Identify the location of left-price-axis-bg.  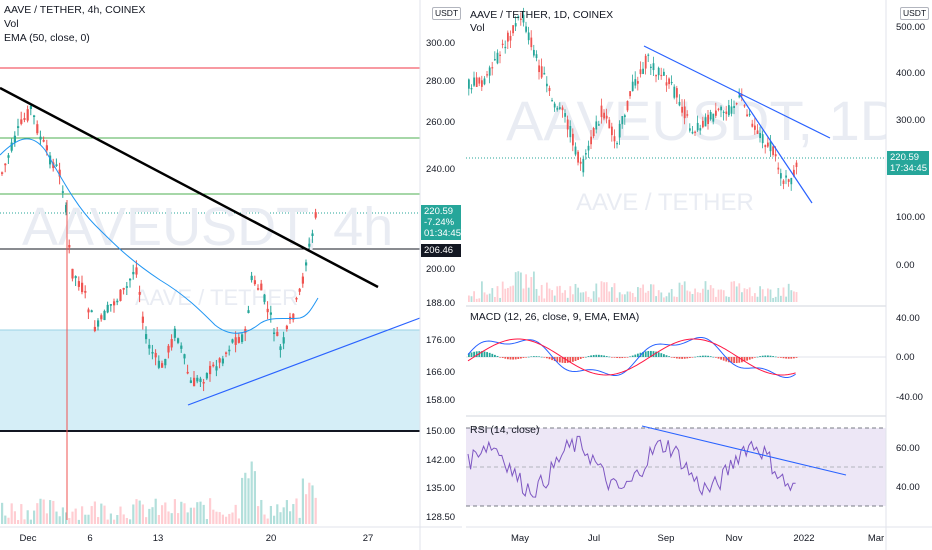
(441, 275).